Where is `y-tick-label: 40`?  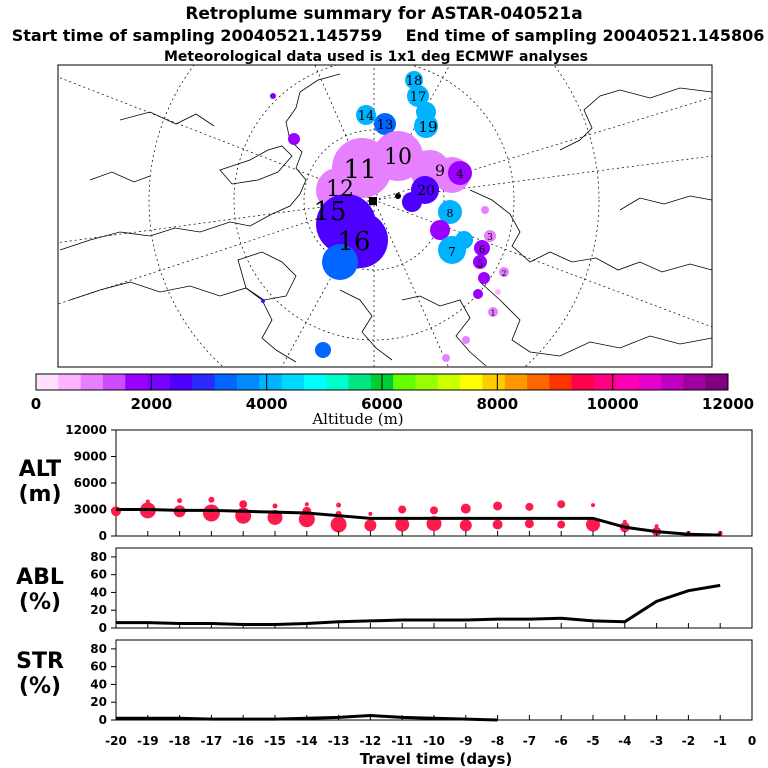
y-tick-label: 40 is located at coordinates (98, 592).